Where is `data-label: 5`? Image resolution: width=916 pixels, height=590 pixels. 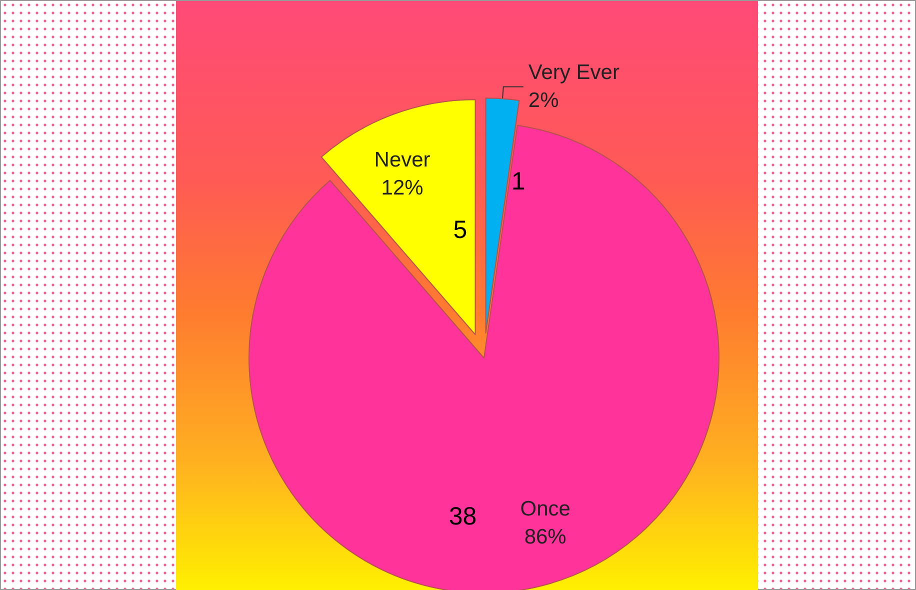
data-label: 5 is located at coordinates (460, 230).